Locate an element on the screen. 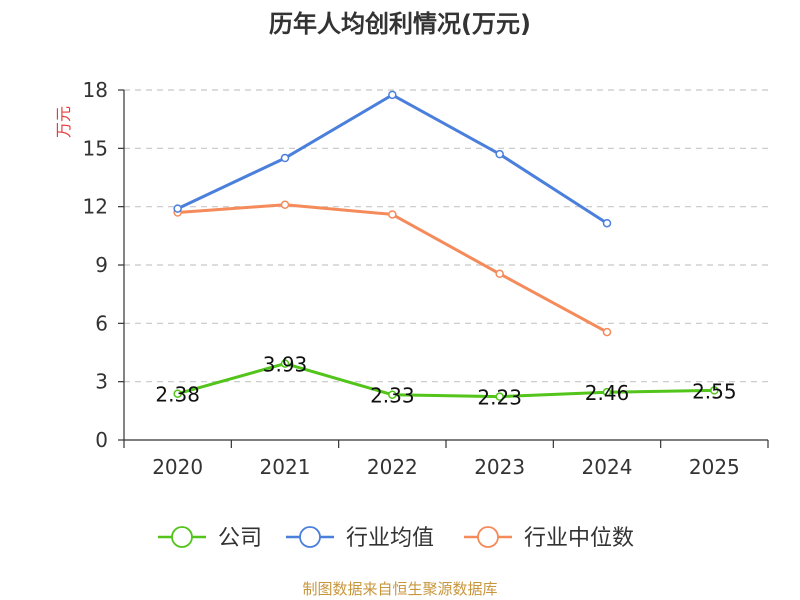  legend-label-1: 行业均值 is located at coordinates (390, 538).